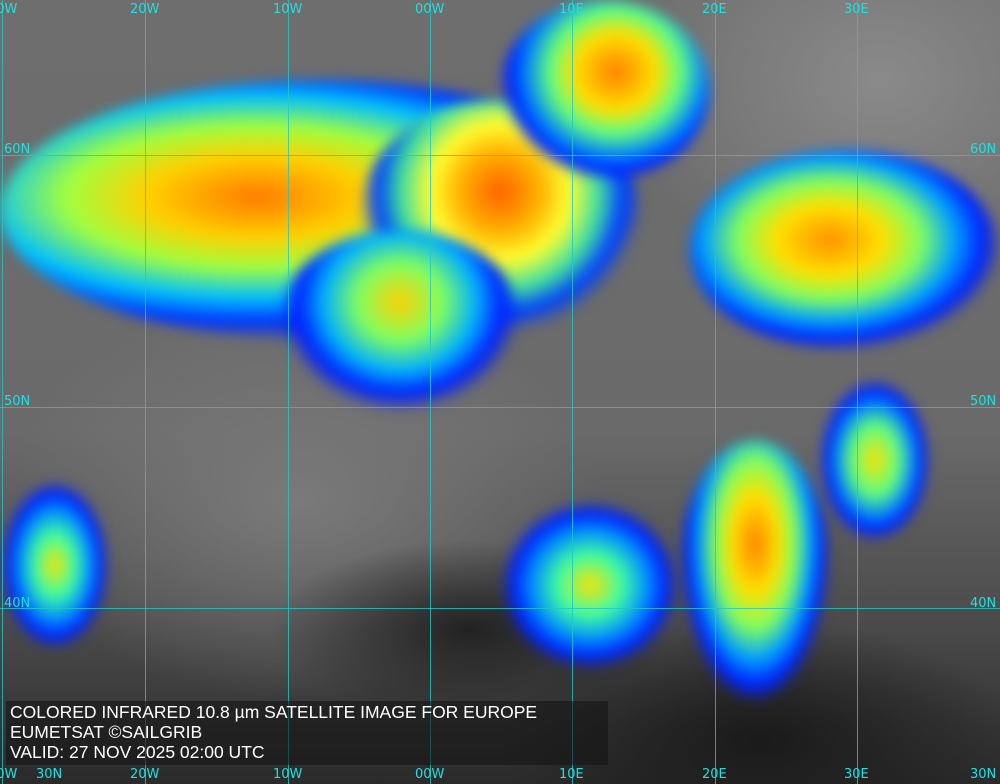 This screenshot has height=784, width=1000. Describe the element at coordinates (856, 9) in the screenshot. I see `lon-label-top: 30E` at that location.